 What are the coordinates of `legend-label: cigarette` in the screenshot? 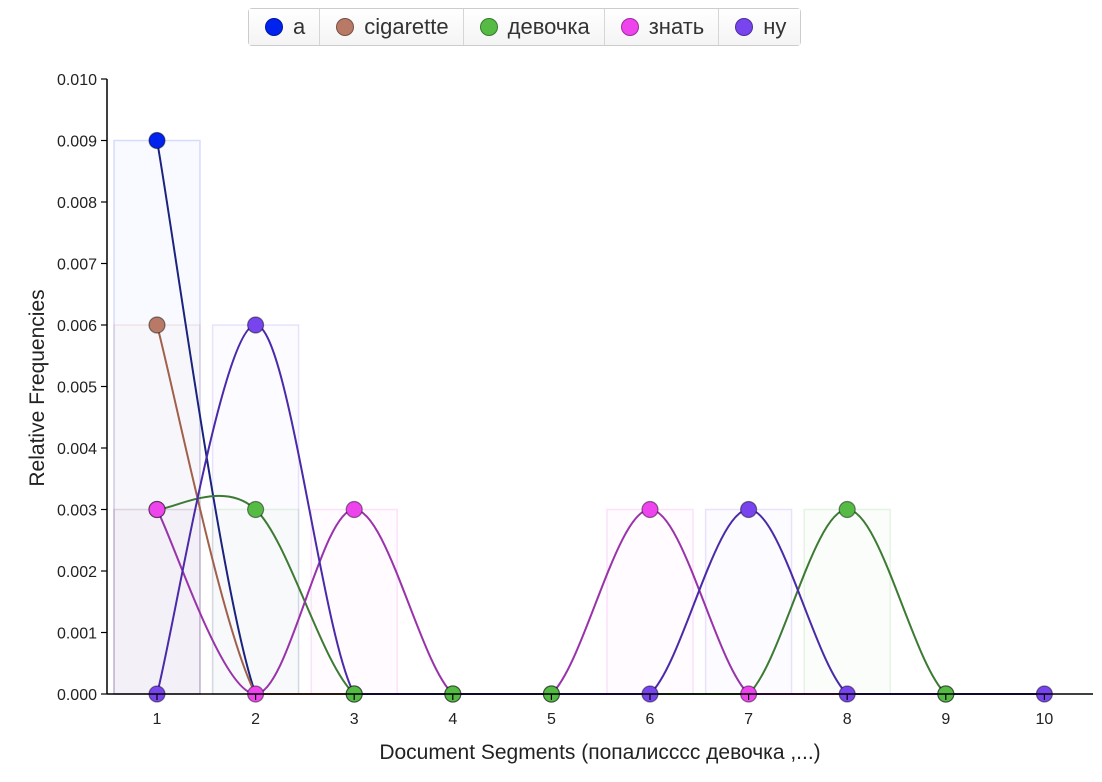 It's located at (406, 26).